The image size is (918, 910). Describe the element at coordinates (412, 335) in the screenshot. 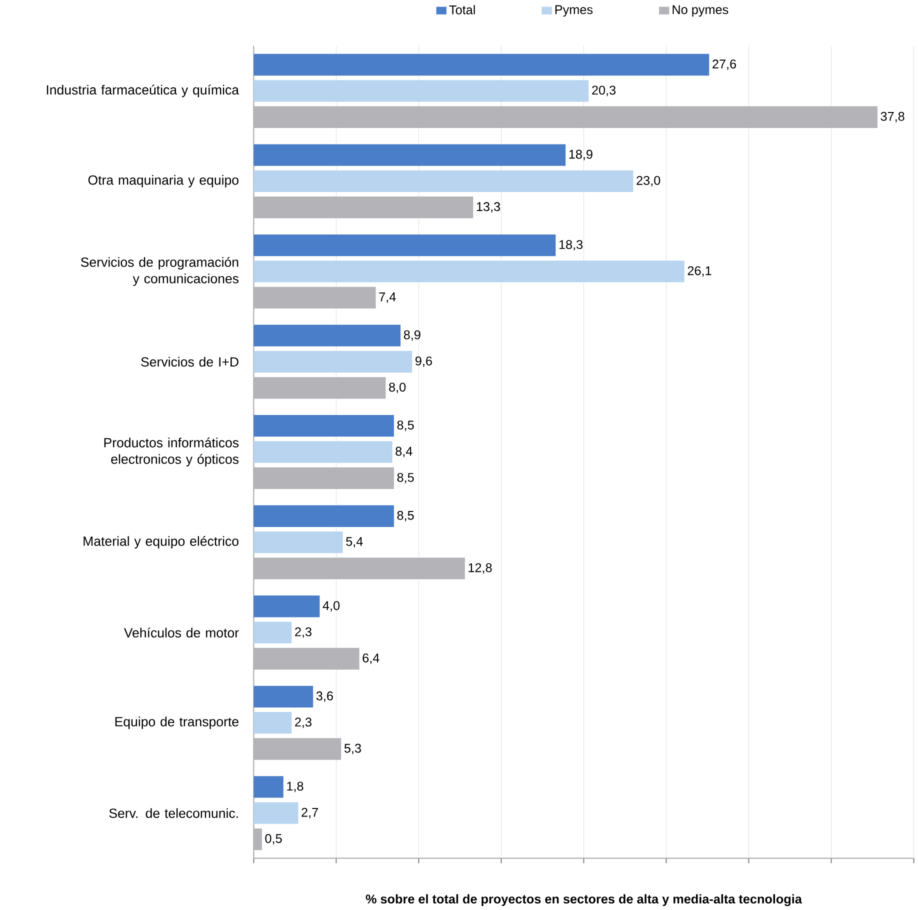

I see `data-label: 8,9` at that location.